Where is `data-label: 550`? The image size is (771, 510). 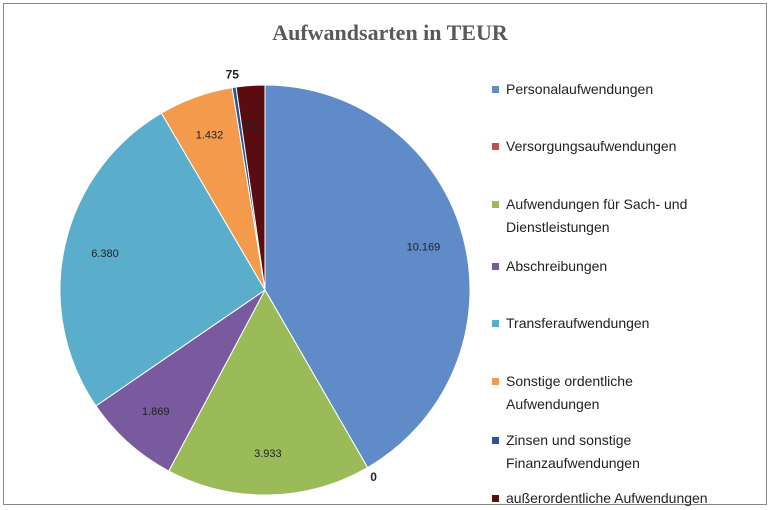
data-label: 550 is located at coordinates (253, 126).